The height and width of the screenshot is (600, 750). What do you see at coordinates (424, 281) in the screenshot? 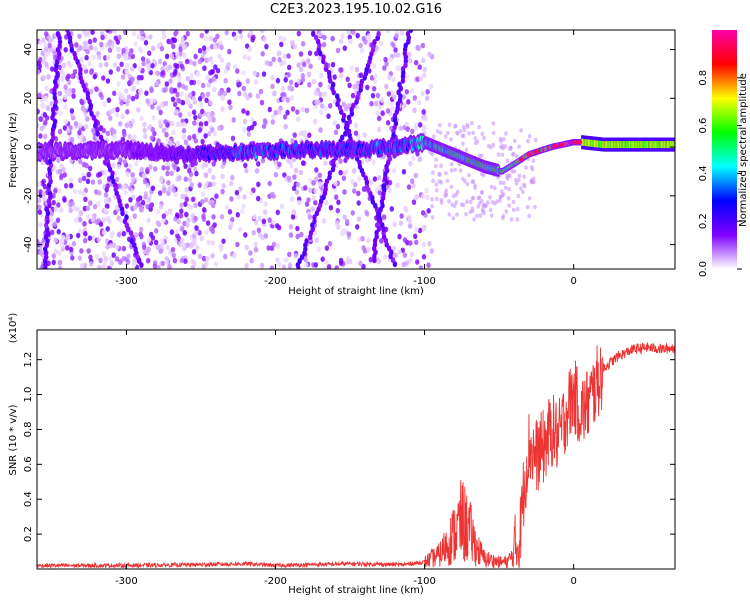
I see `x-tick-label: -100` at bounding box center [424, 281].